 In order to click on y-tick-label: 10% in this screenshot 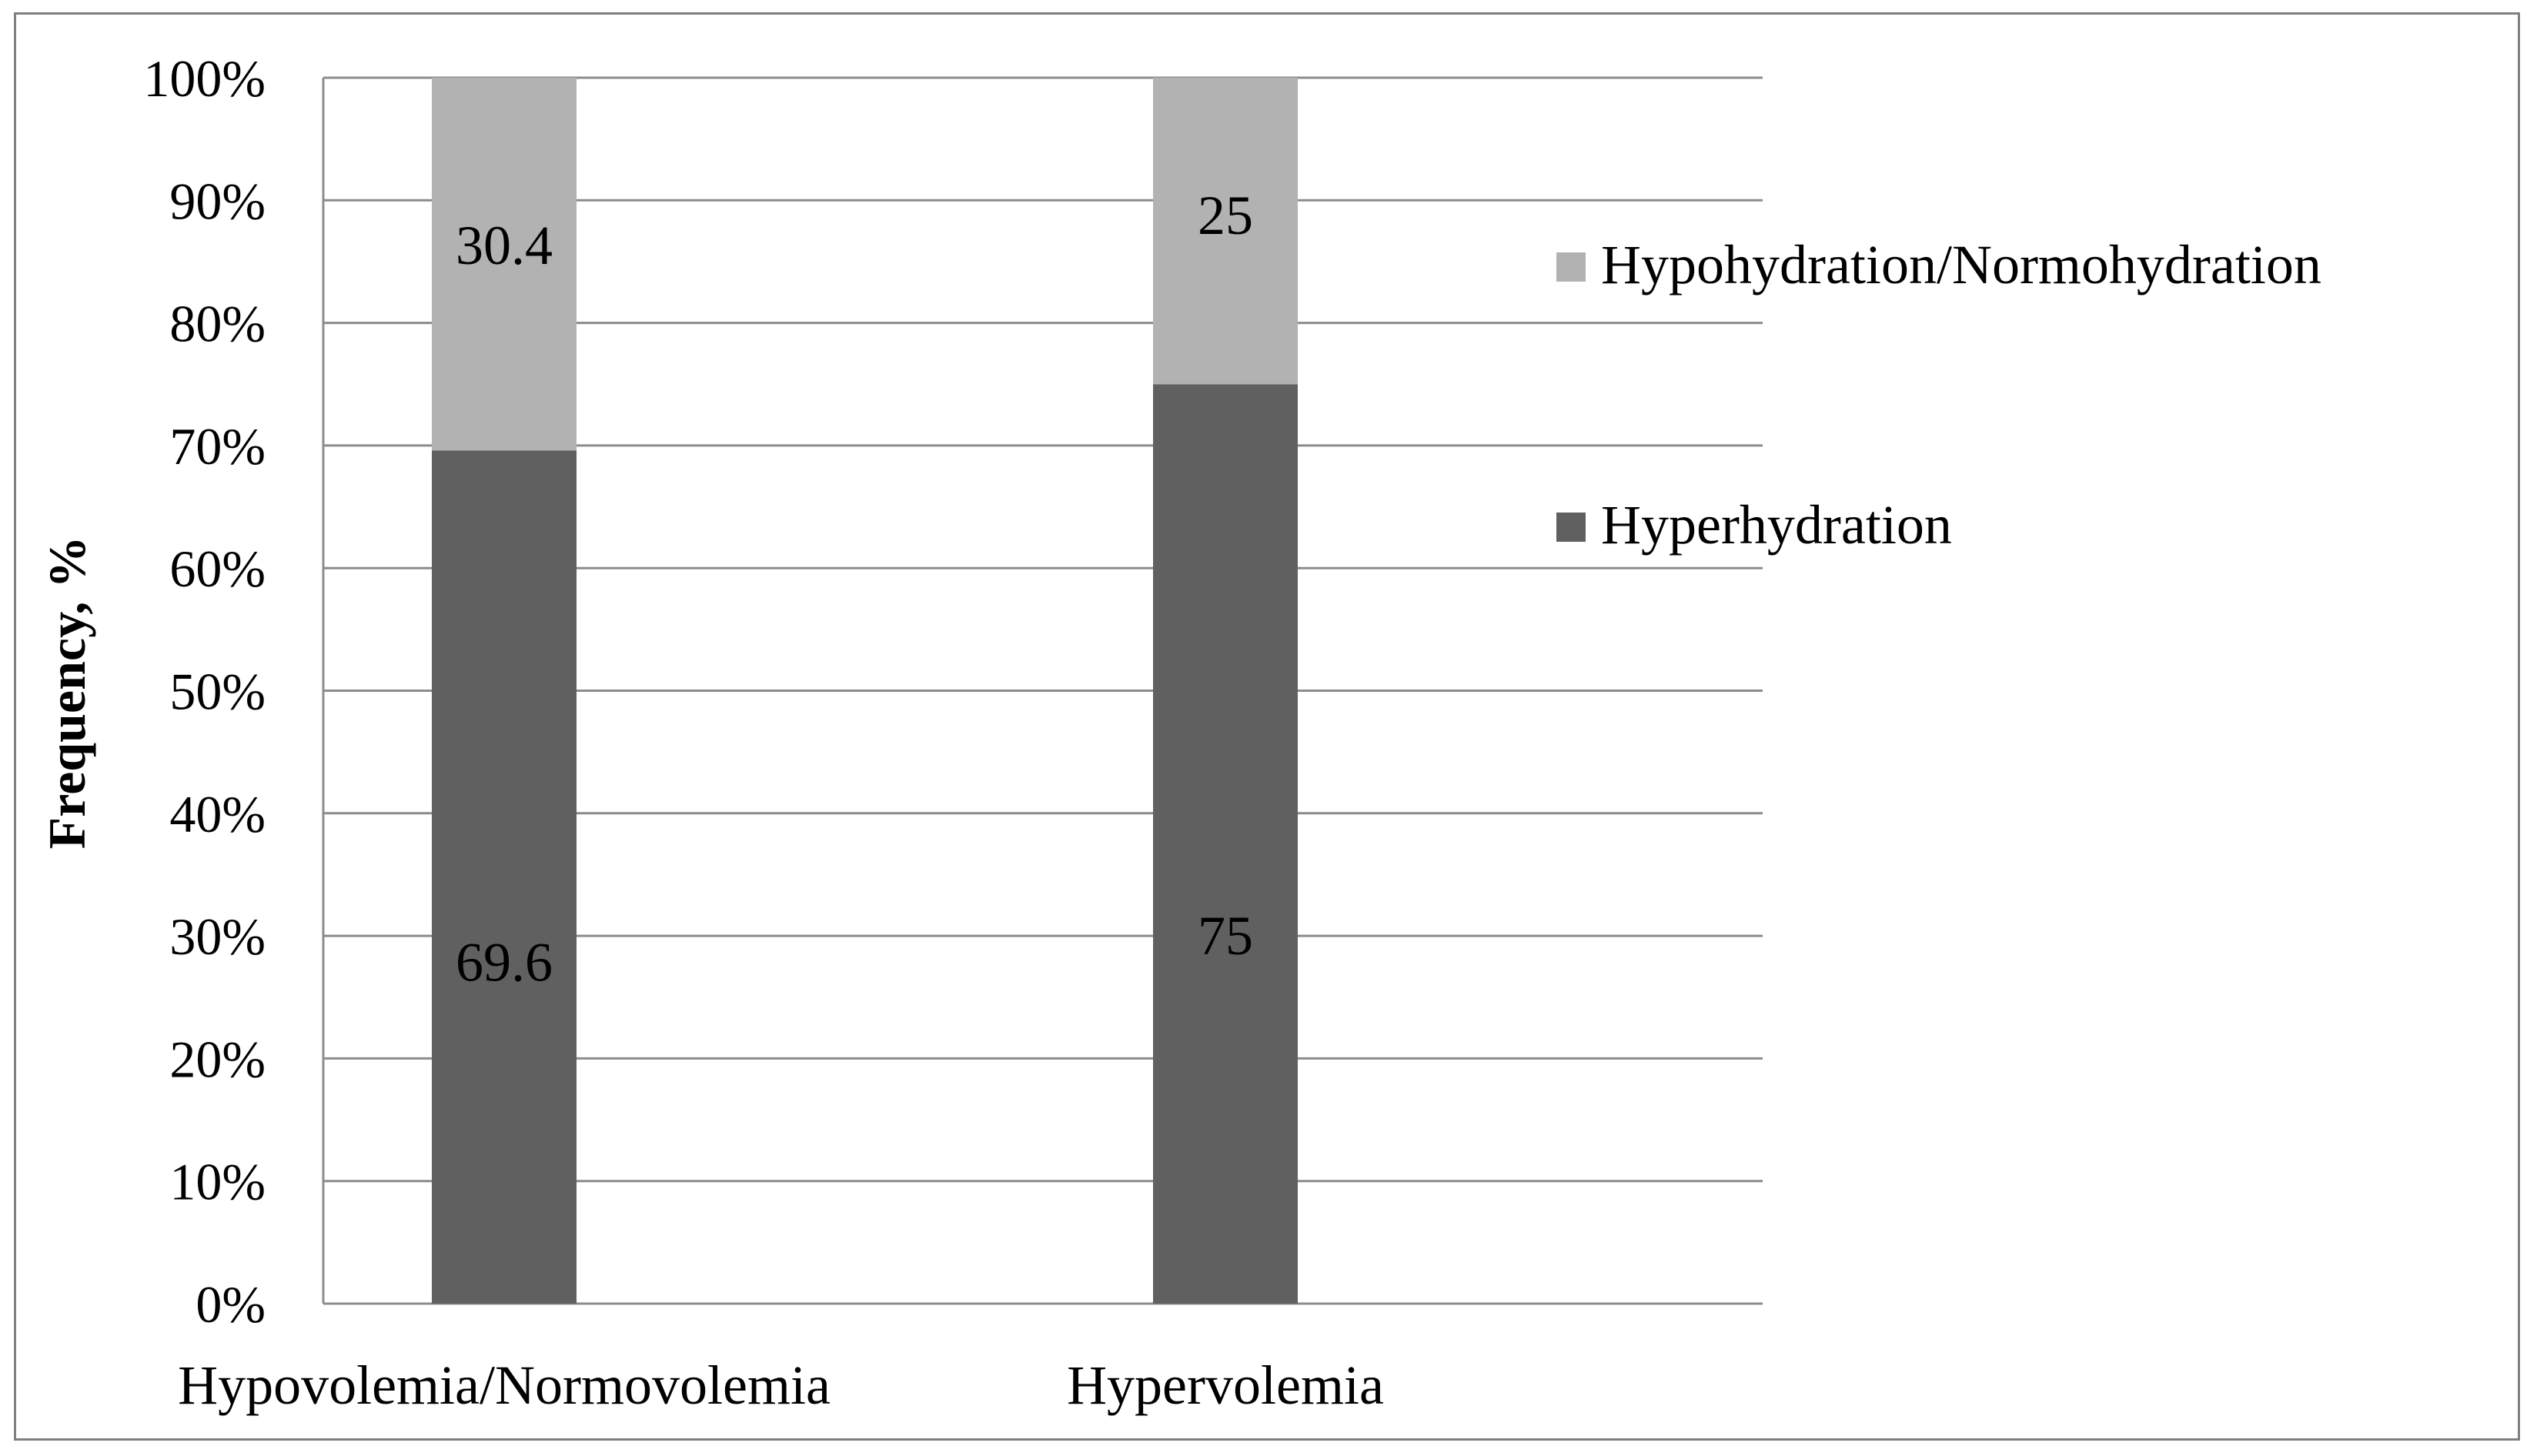, I will do `click(217, 1182)`.